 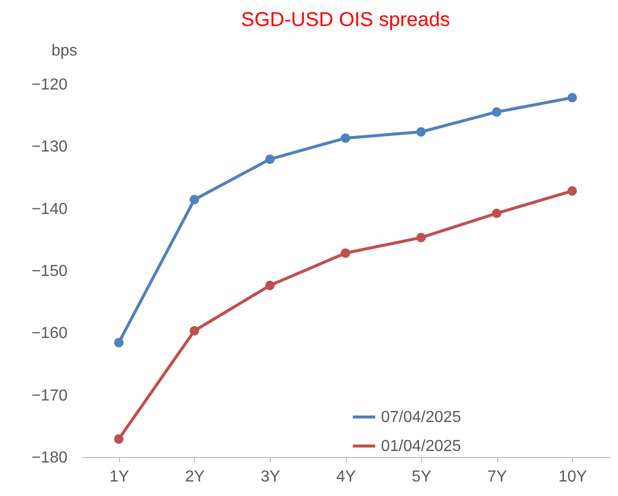 I want to click on y-axis-title: bps, so click(x=65, y=51).